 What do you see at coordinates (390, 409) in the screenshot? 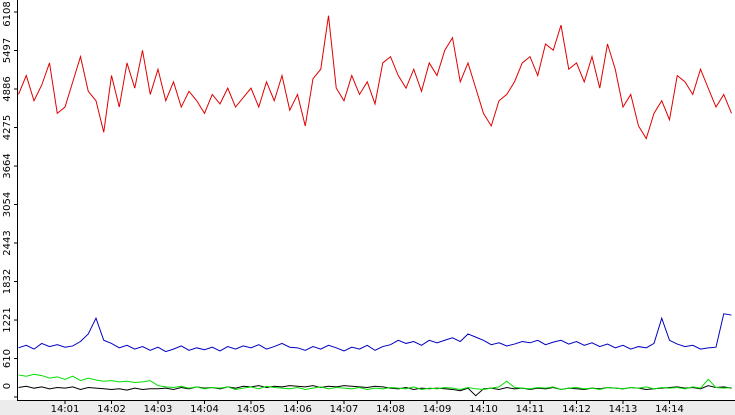
I see `x-tick-label: 14:08` at bounding box center [390, 409].